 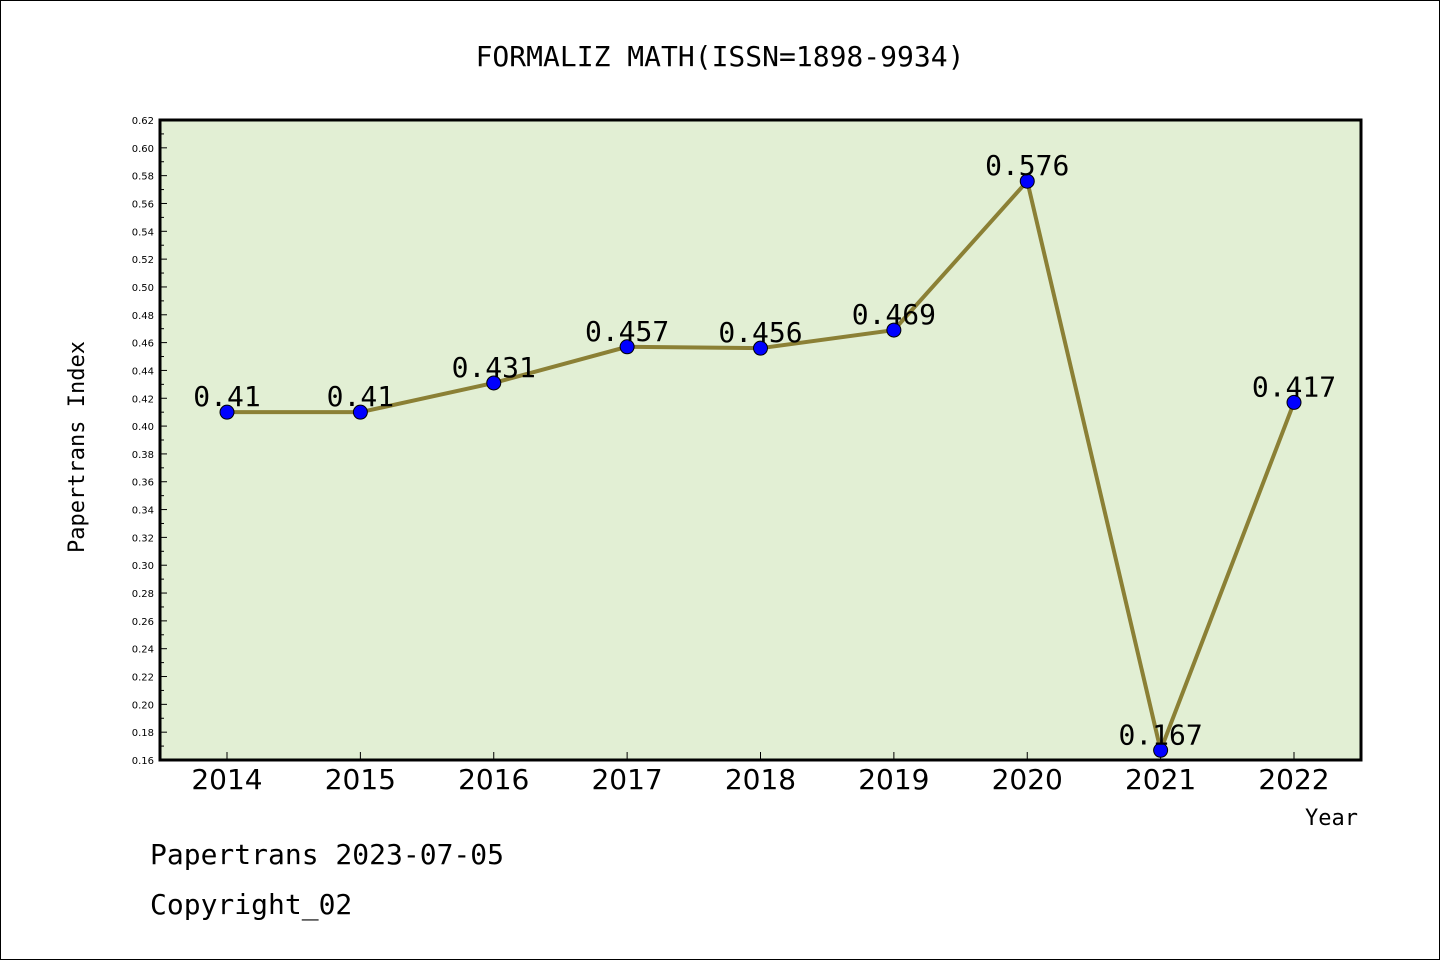 What do you see at coordinates (626, 779) in the screenshot?
I see `x-tick-label: 2017` at bounding box center [626, 779].